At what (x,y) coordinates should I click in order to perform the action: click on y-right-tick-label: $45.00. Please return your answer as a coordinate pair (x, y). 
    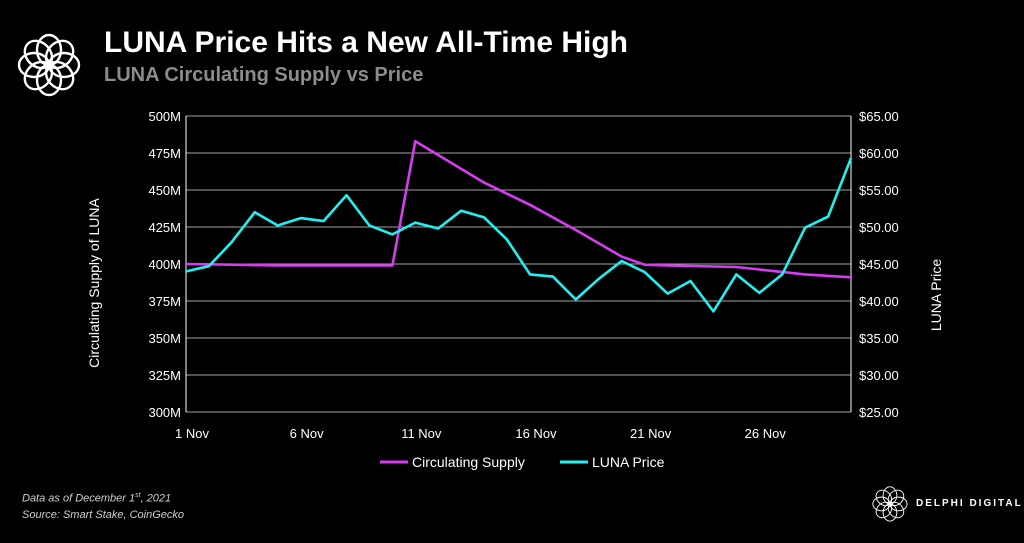
    Looking at the image, I should click on (879, 264).